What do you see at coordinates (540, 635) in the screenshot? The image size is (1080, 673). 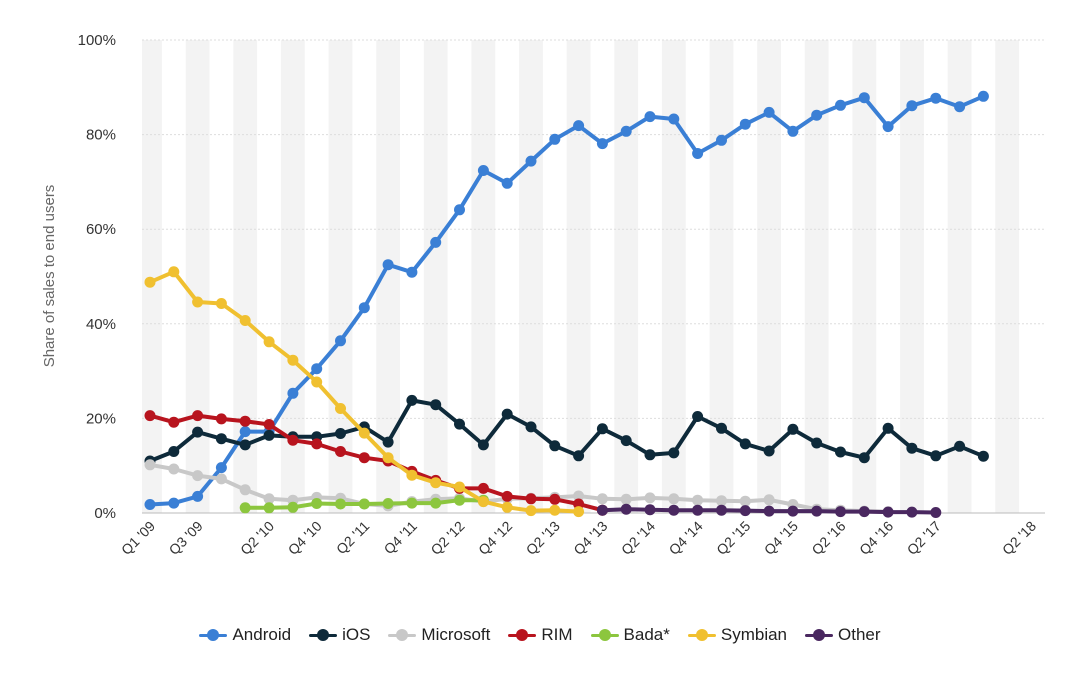 I see `legend-item-rim: RIM` at bounding box center [540, 635].